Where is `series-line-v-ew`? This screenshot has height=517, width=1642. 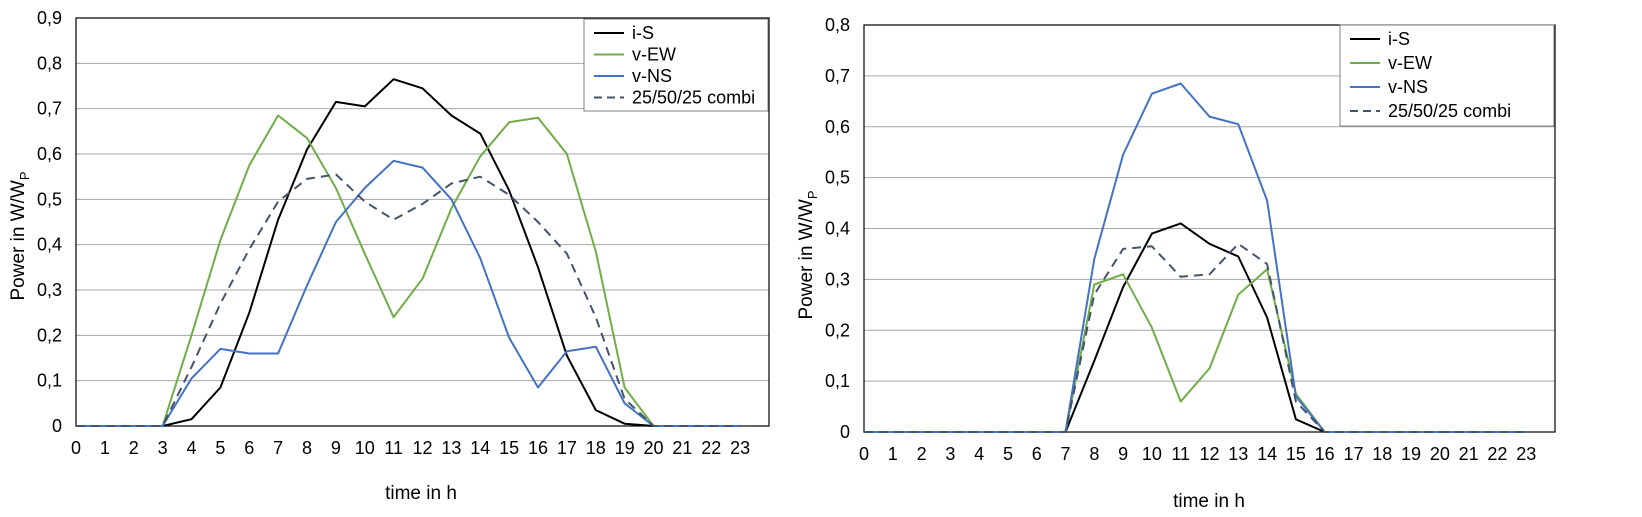
series-line-v-ew is located at coordinates (1195, 350).